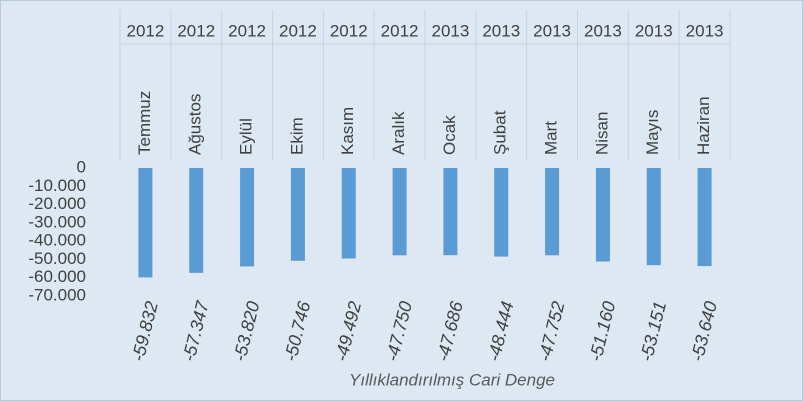  I want to click on chart-title: Yıllıklandırılmış Cari Denge, so click(452, 379).